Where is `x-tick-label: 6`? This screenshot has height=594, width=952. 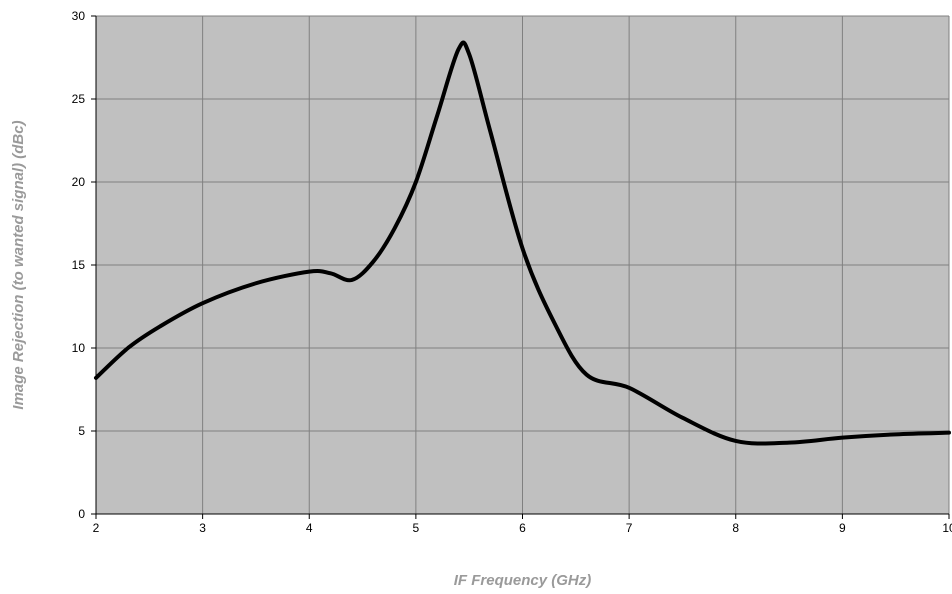
x-tick-label: 6 is located at coordinates (522, 528).